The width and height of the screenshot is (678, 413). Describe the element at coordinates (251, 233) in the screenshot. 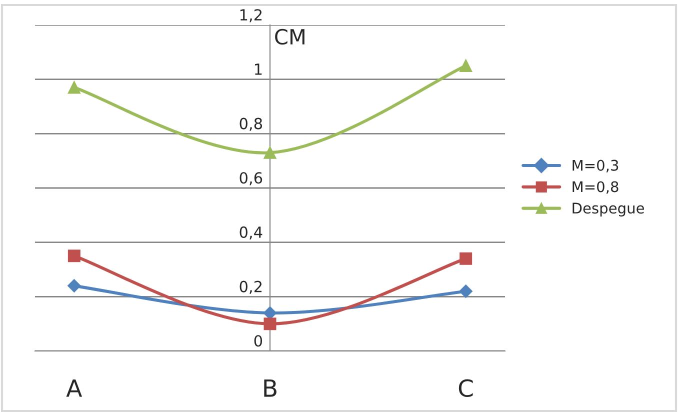

I see `y-tick-label: 0,4` at that location.